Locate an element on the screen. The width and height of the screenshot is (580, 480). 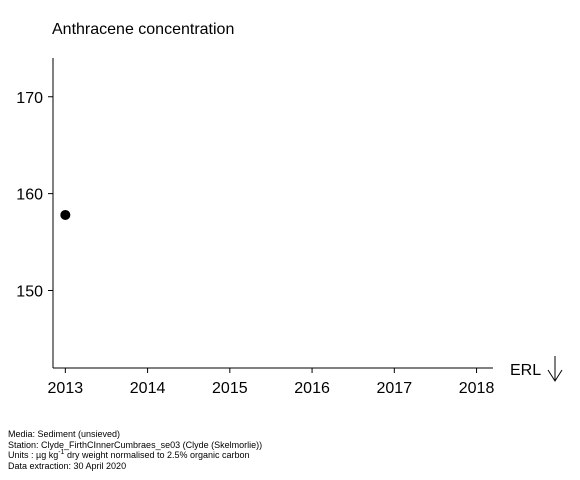
x-tick-label: 2018 is located at coordinates (477, 388).